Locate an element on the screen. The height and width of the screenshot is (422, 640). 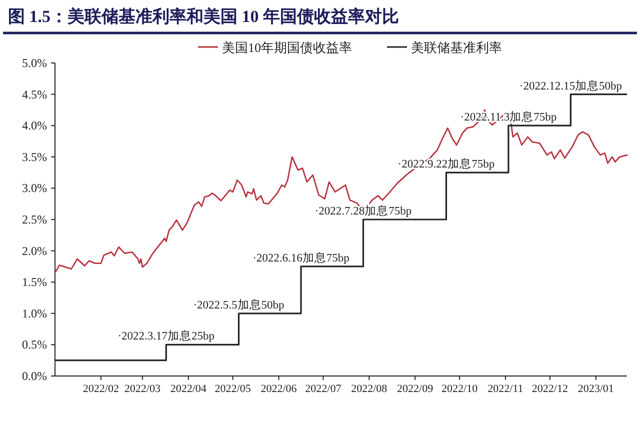
annotation: ·2022.5.5加息50bp is located at coordinates (239, 305).